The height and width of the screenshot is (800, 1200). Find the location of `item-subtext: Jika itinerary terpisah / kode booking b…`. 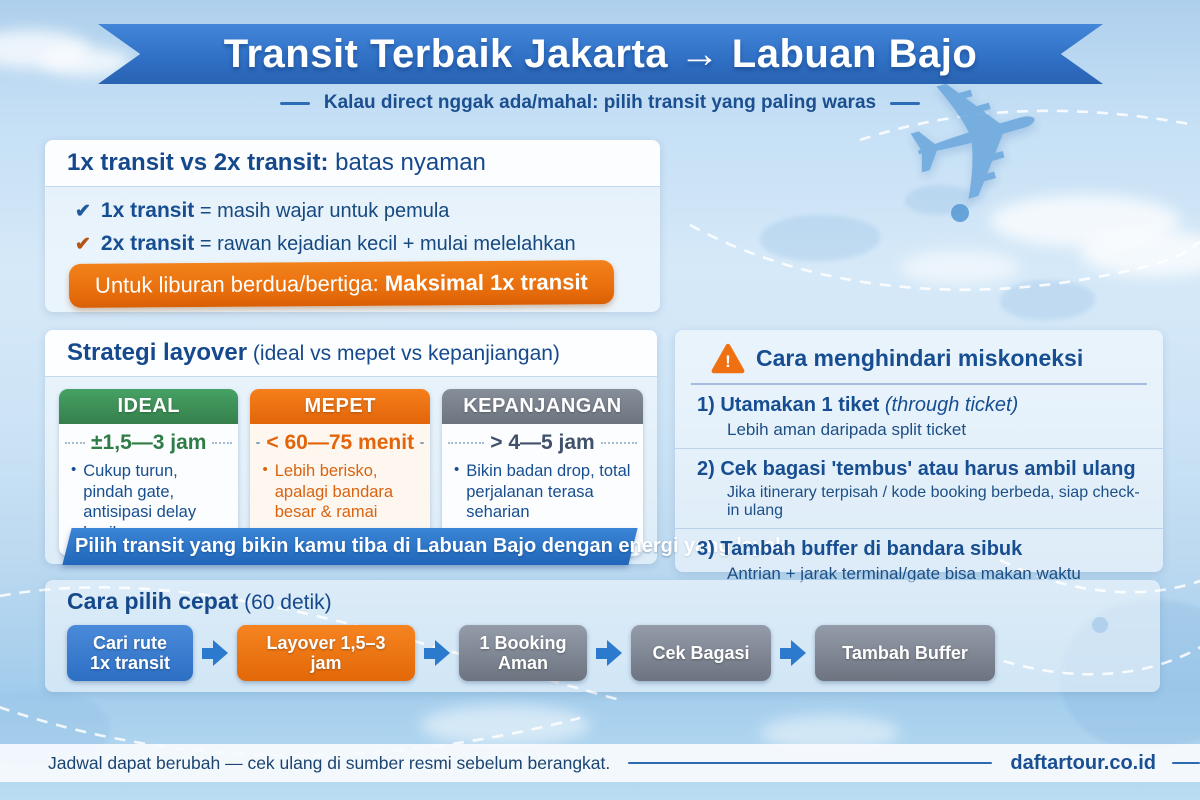

item-subtext: Jika itinerary terpisah / kode booking b… is located at coordinates (933, 501).